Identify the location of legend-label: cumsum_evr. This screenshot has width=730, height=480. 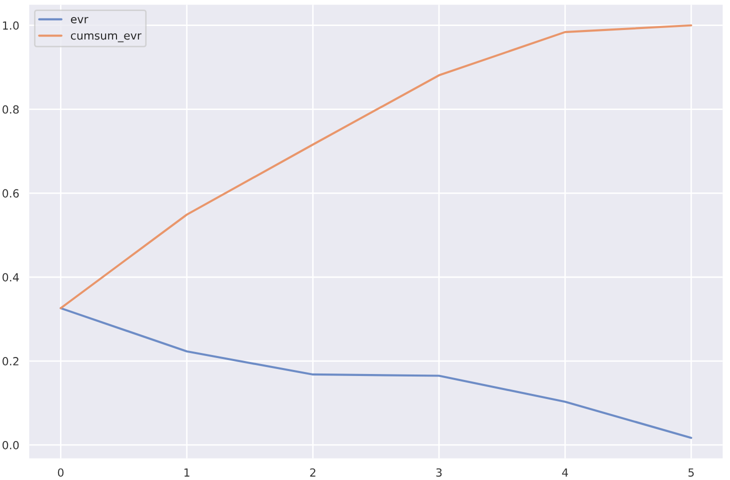
(106, 37).